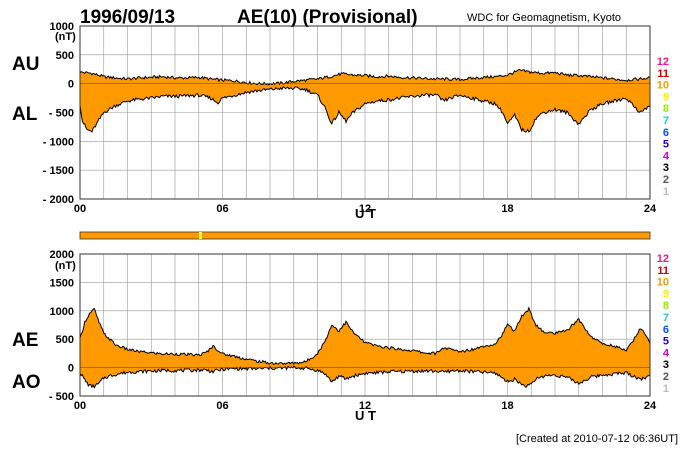 The width and height of the screenshot is (700, 450). Describe the element at coordinates (58, 200) in the screenshot. I see `y-tick-label: - 2000` at that location.